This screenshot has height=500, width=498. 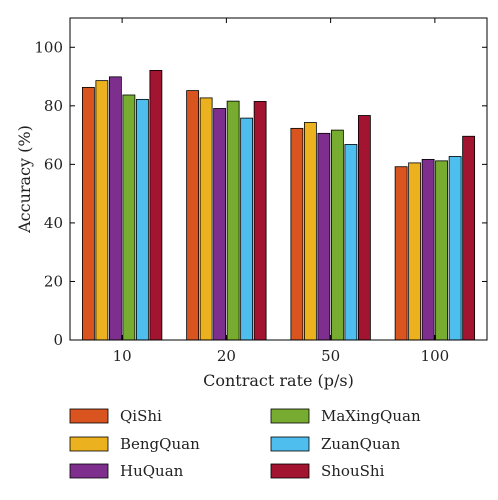 I want to click on legend-label-maxingquan: MaXingQuan, so click(x=371, y=416).